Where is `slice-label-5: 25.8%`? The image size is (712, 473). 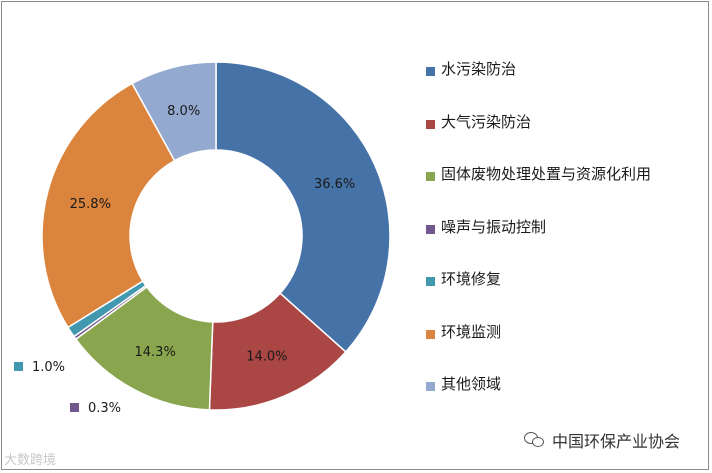
slice-label-5: 25.8% is located at coordinates (90, 204).